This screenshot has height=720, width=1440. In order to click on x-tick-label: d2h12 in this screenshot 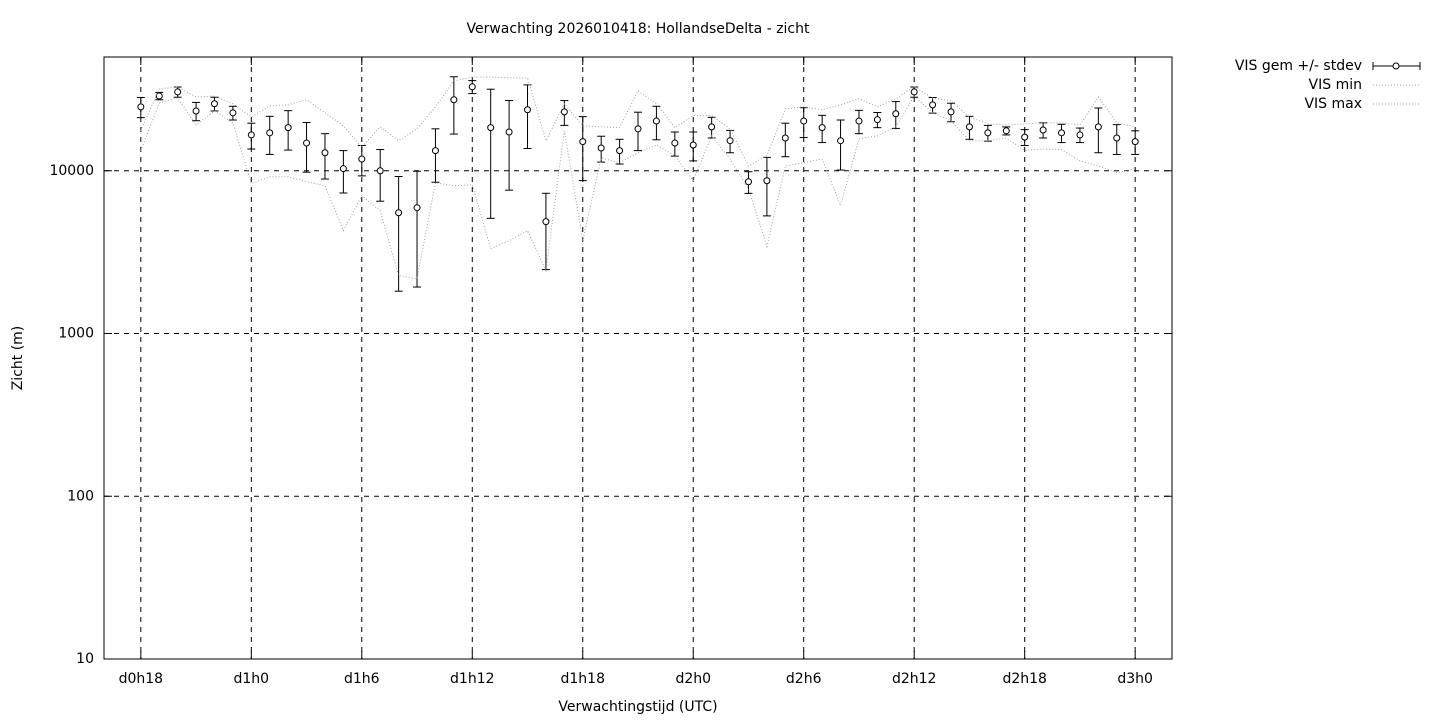, I will do `click(914, 679)`.